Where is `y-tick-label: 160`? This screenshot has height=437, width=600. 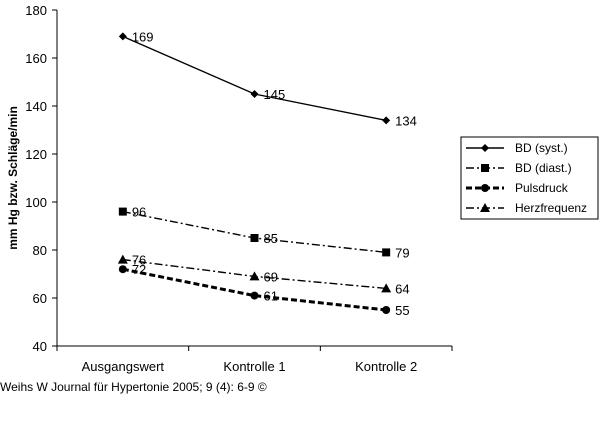
y-tick-label: 160 is located at coordinates (36, 58).